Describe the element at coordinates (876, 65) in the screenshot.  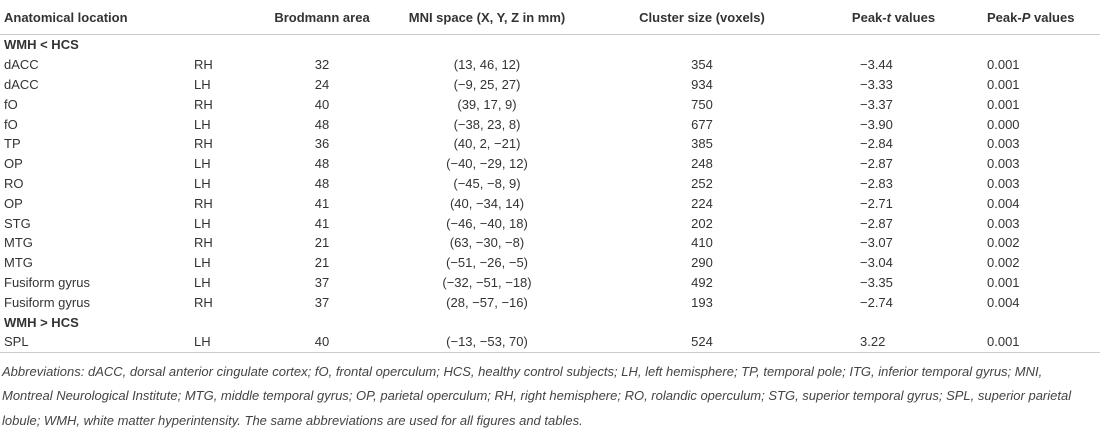
I see `cell: −3.44` at that location.